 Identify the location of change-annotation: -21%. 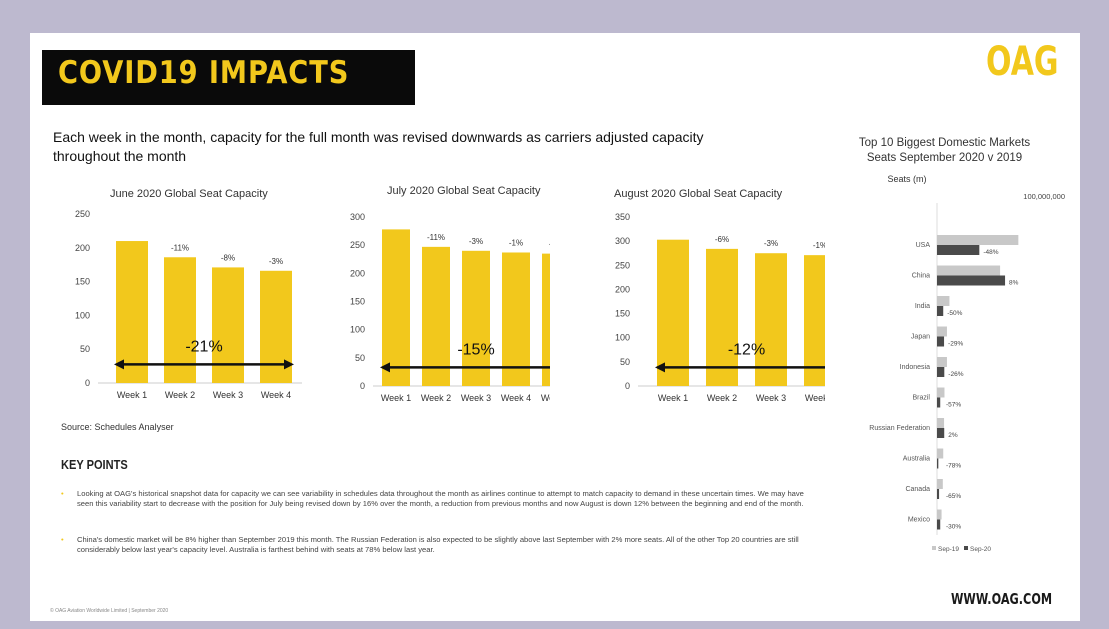
(203, 346).